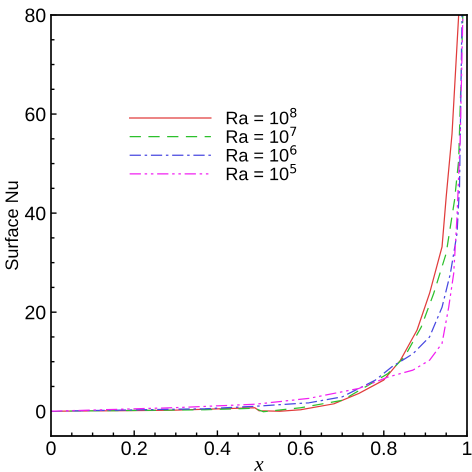 The width and height of the screenshot is (472, 472). I want to click on legend-label: Ra = 10$^{6}$, so click(261, 153).